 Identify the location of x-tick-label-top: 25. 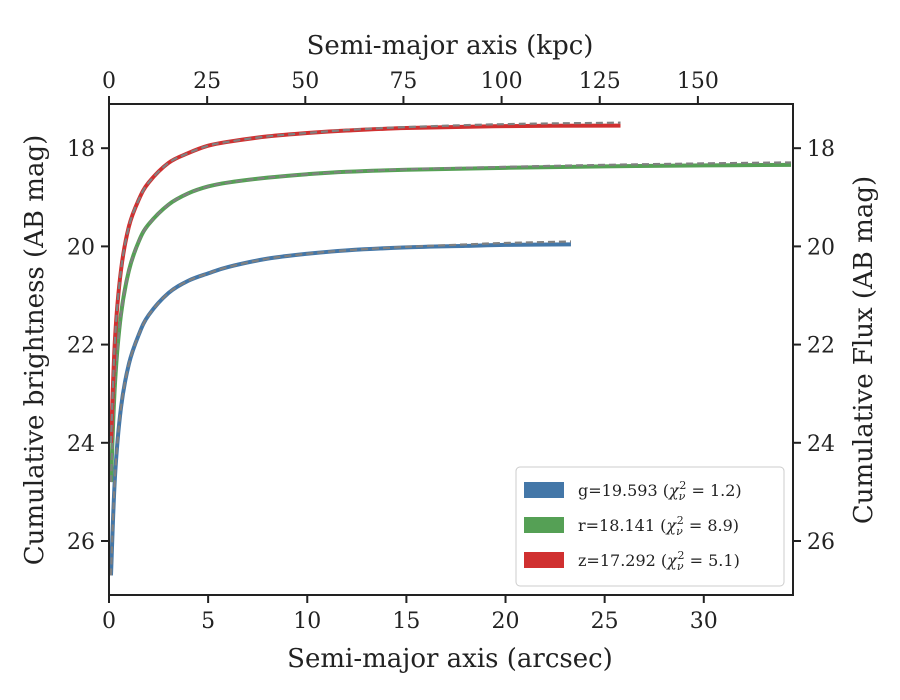
(207, 81).